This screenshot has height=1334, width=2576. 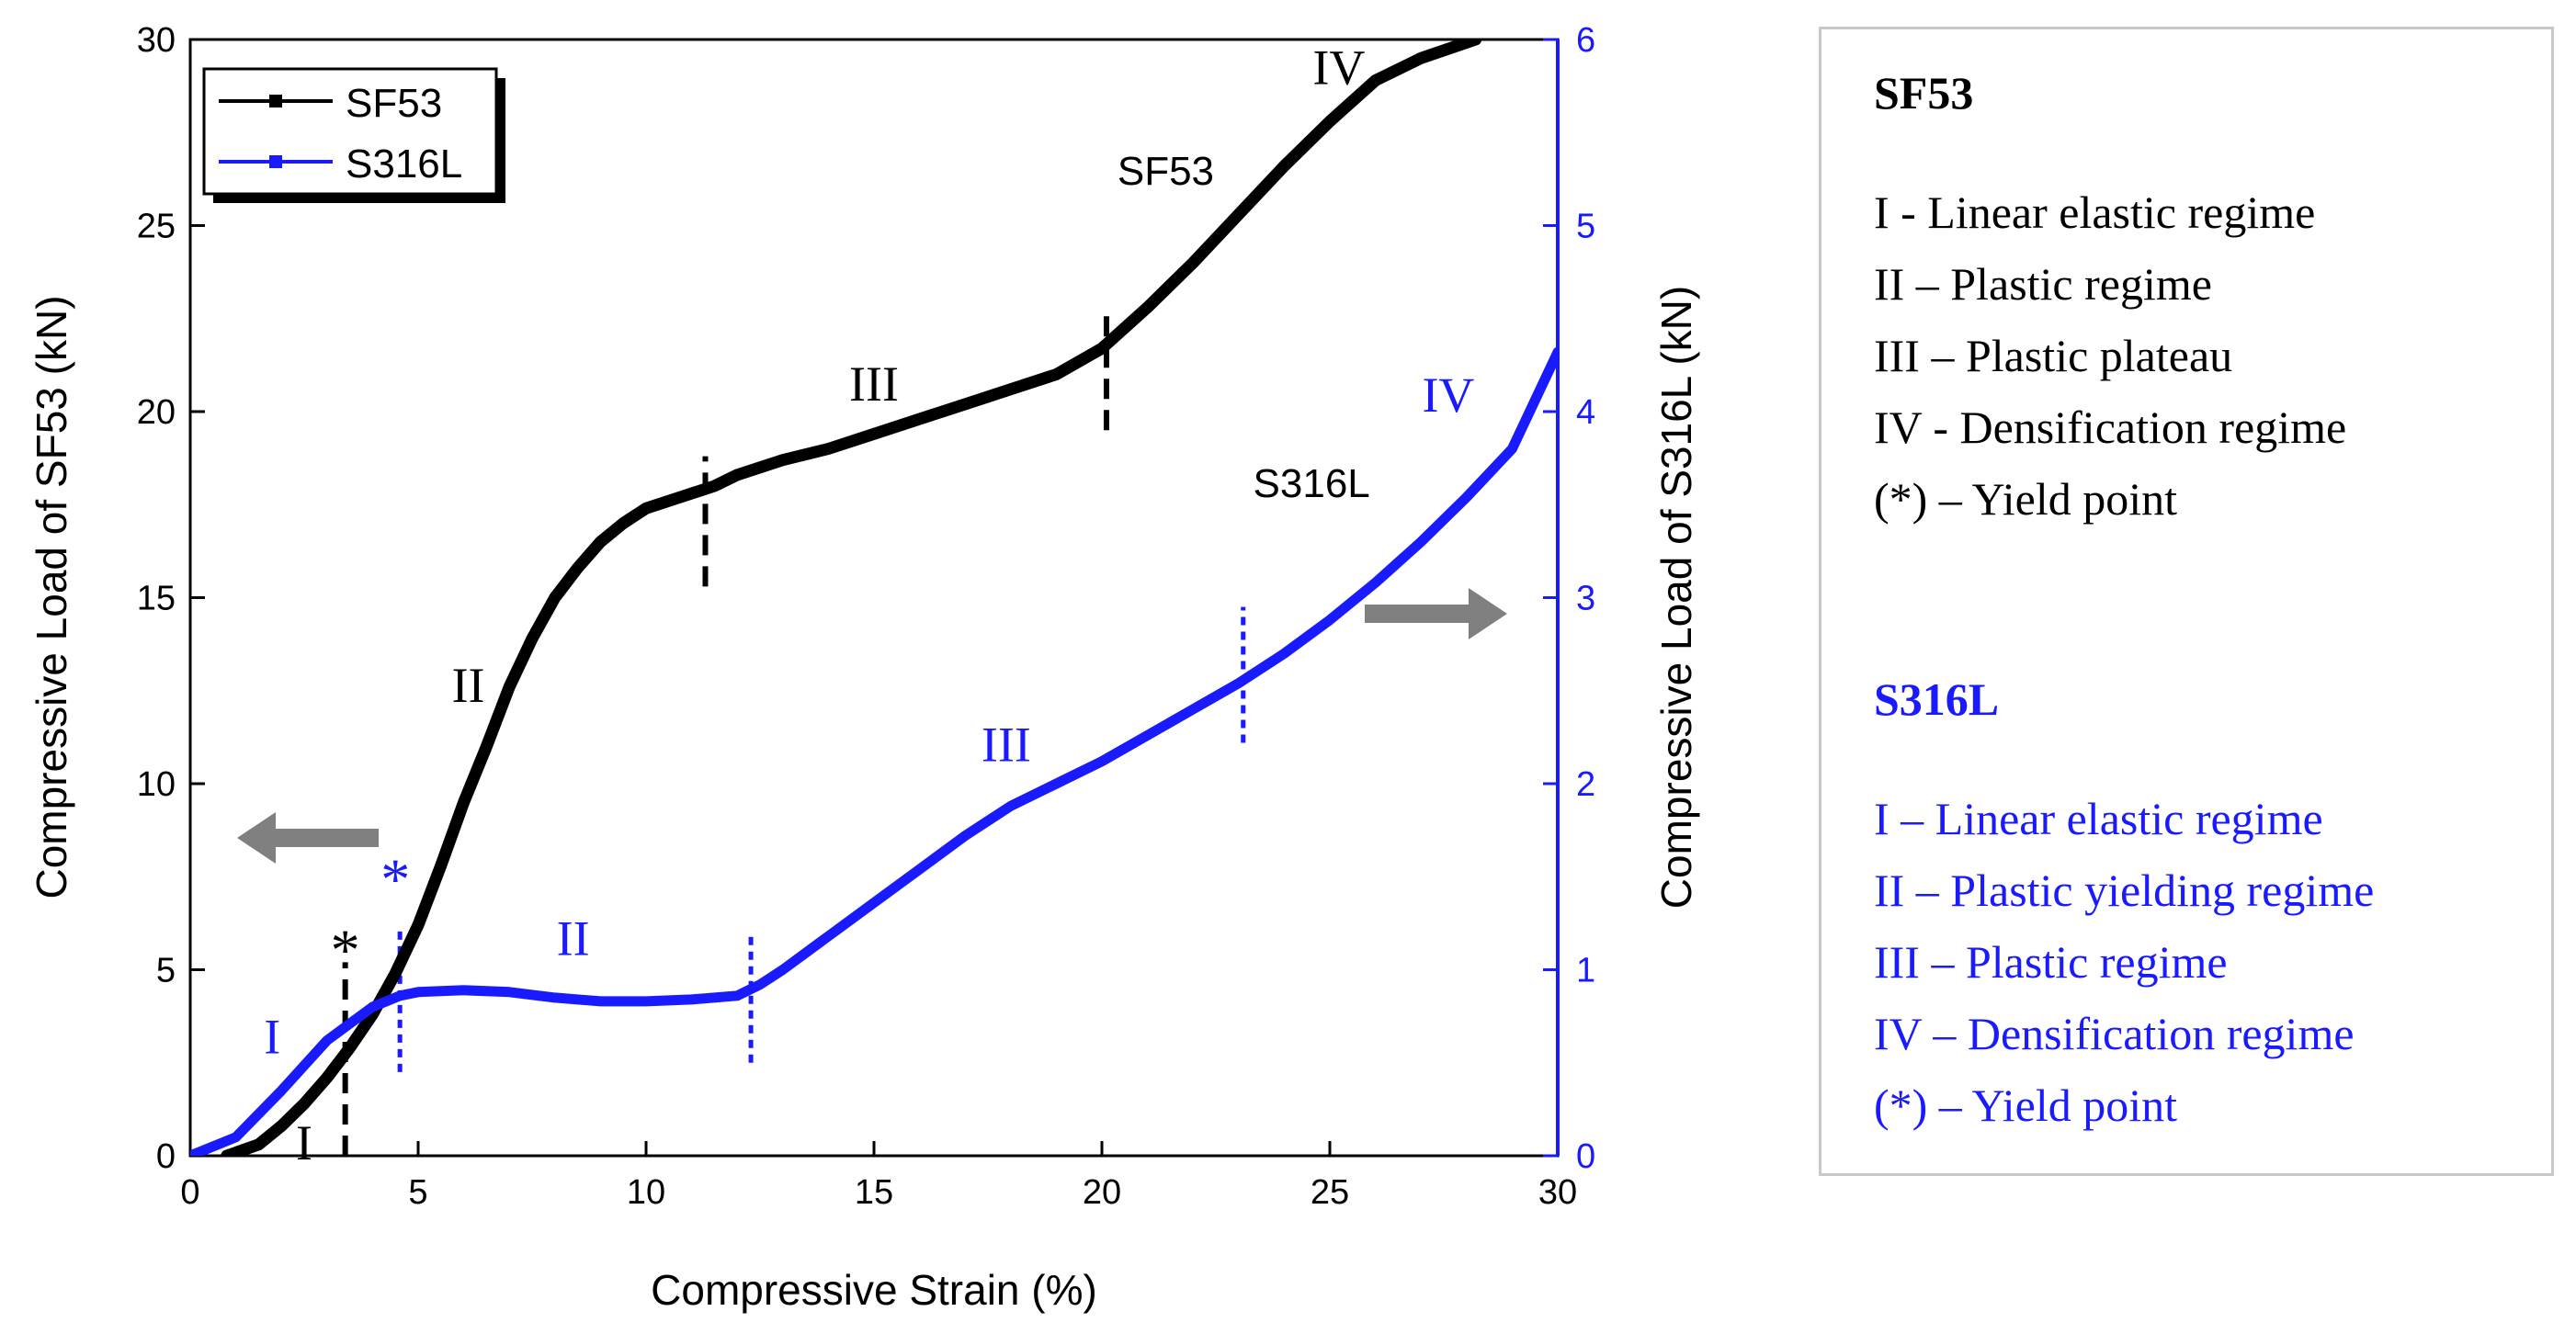 I want to click on sf53-legend-item-2: II – Plastic regime, so click(x=2043, y=284).